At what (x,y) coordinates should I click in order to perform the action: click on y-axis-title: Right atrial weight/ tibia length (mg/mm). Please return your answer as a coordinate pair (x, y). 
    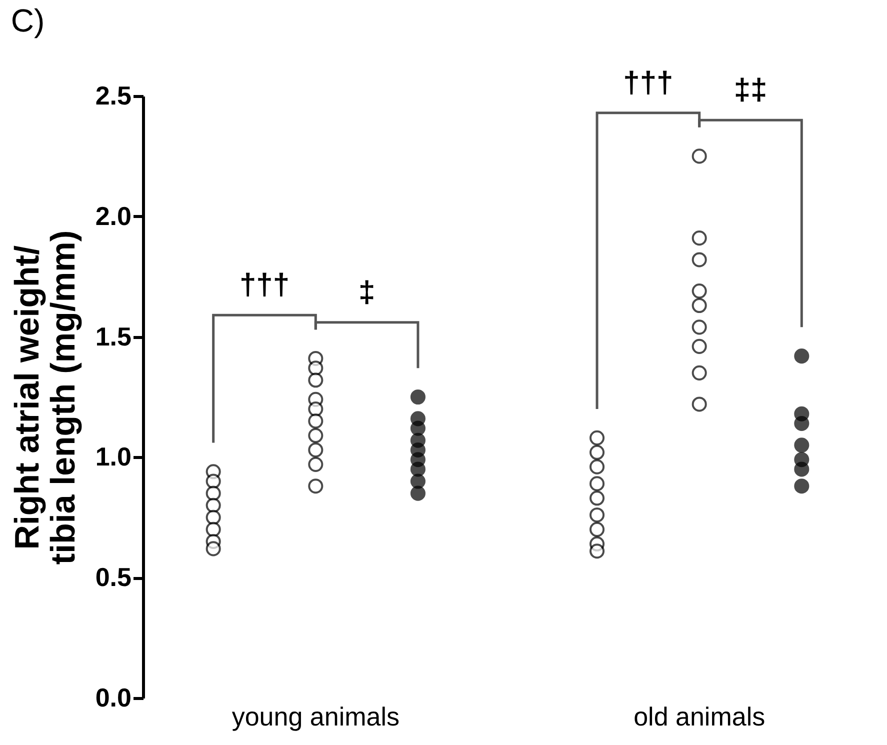
    Looking at the image, I should click on (45, 397).